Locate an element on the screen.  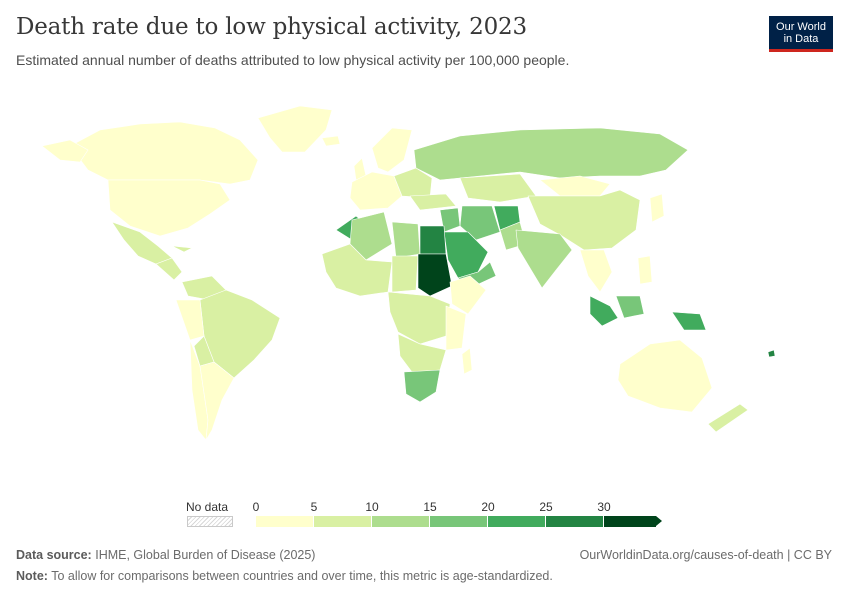
region-papua is located at coordinates (689, 321).